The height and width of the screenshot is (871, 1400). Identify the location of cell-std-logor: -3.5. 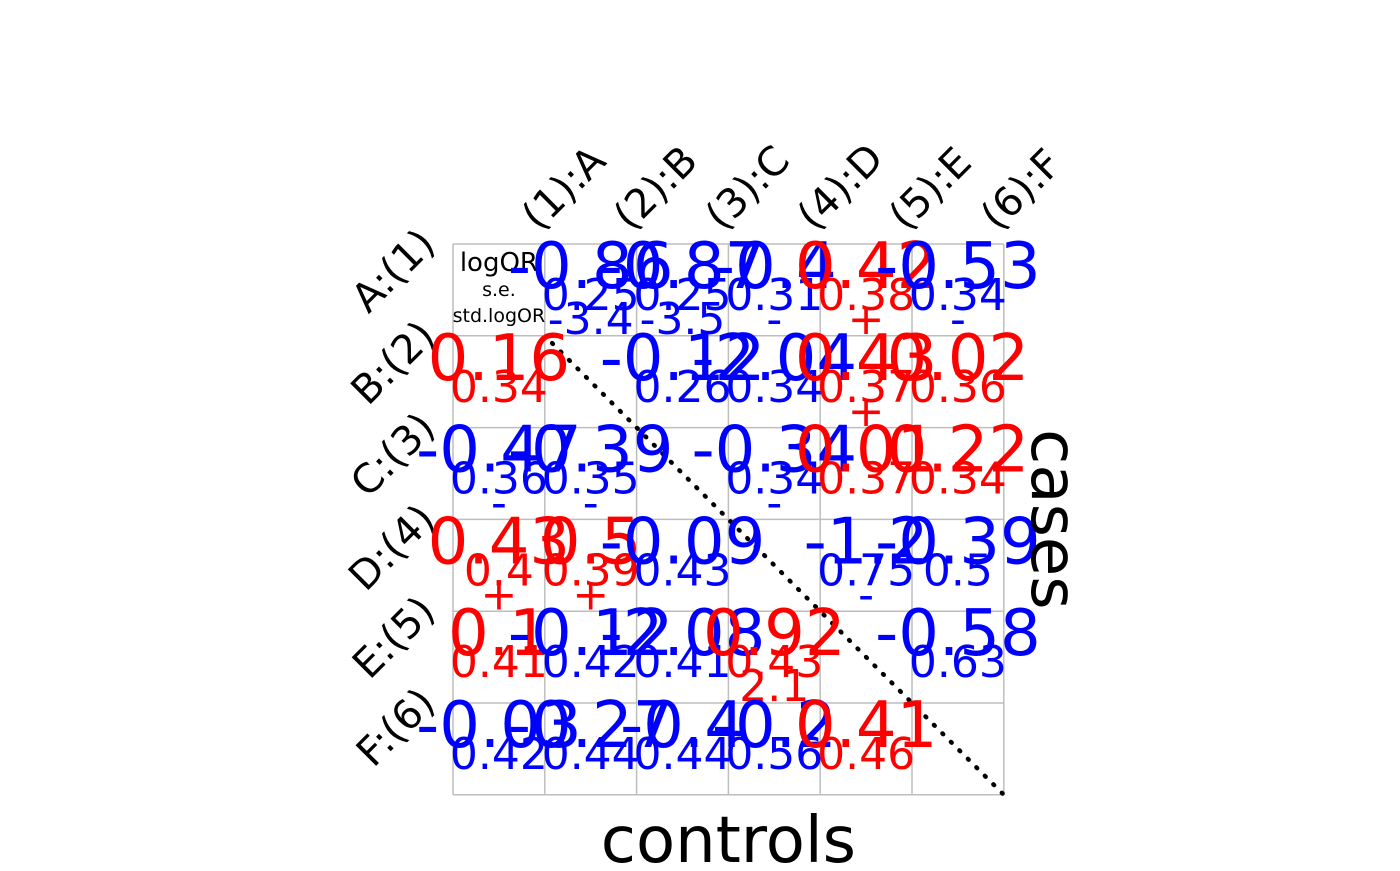
(683, 319).